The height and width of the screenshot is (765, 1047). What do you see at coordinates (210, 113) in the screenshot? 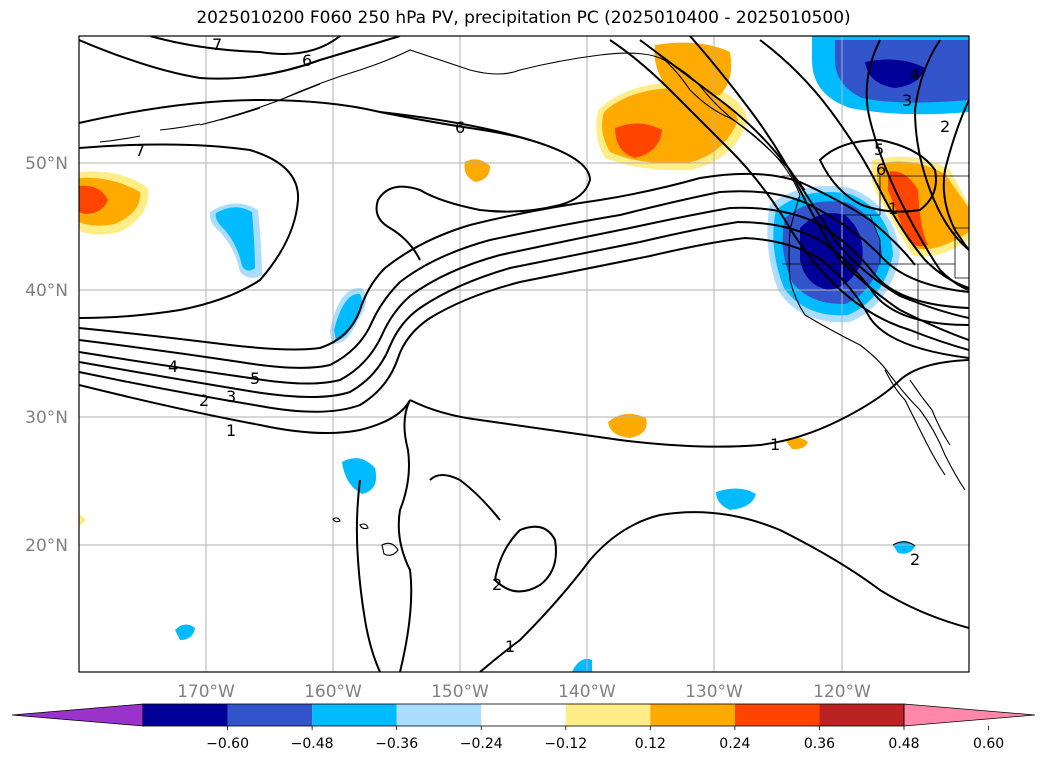
I see `aleutians` at bounding box center [210, 113].